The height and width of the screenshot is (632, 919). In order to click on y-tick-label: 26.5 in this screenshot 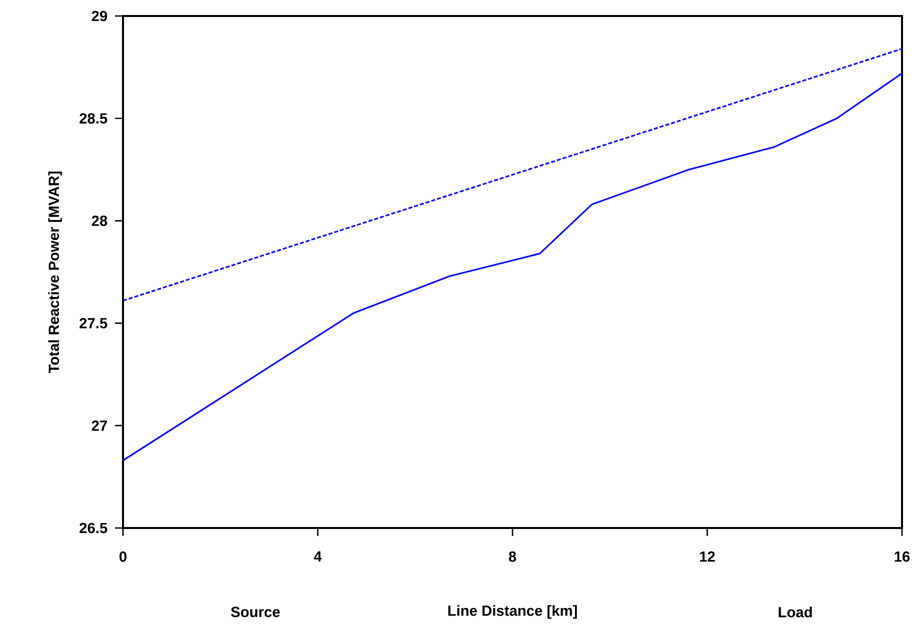, I will do `click(94, 528)`.